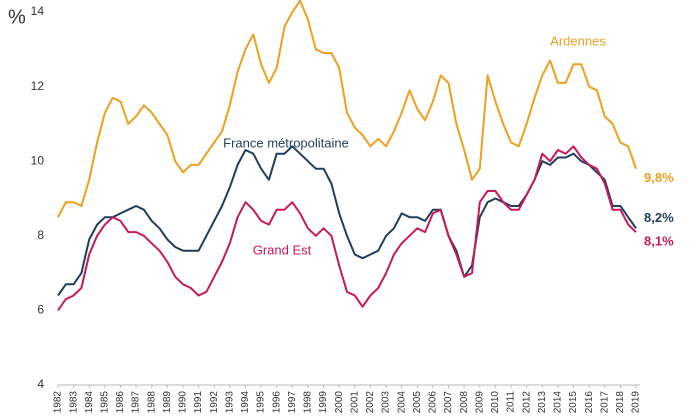 This screenshot has height=417, width=690. I want to click on end-label: 9,8%, so click(659, 177).